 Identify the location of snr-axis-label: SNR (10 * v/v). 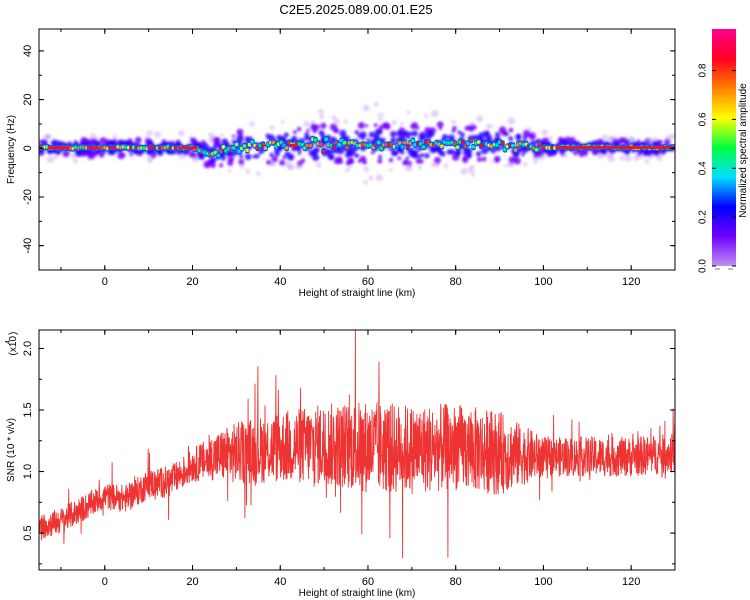
(11, 450).